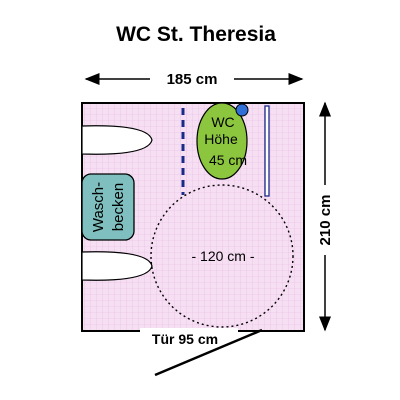  I want to click on page-title: WC St. Theresia, so click(196, 34).